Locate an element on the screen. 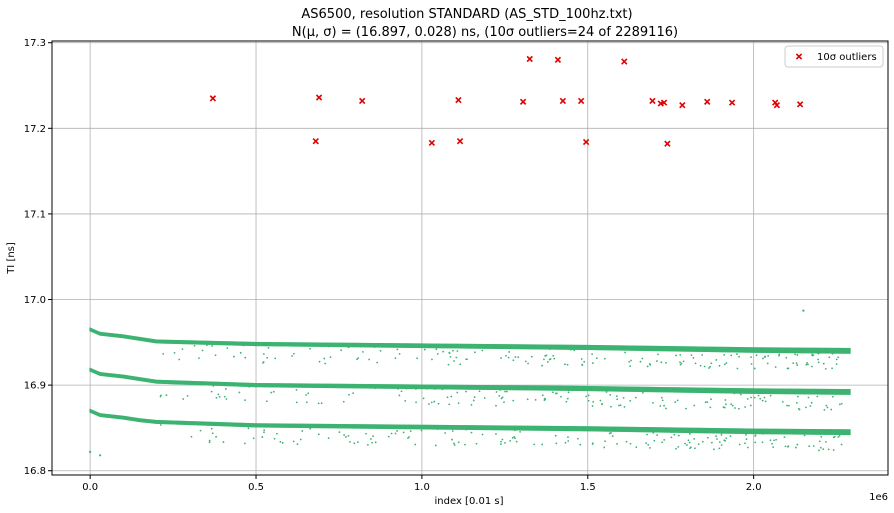 The width and height of the screenshot is (894, 513). y-axis-label: TI [ns] is located at coordinates (11, 258).